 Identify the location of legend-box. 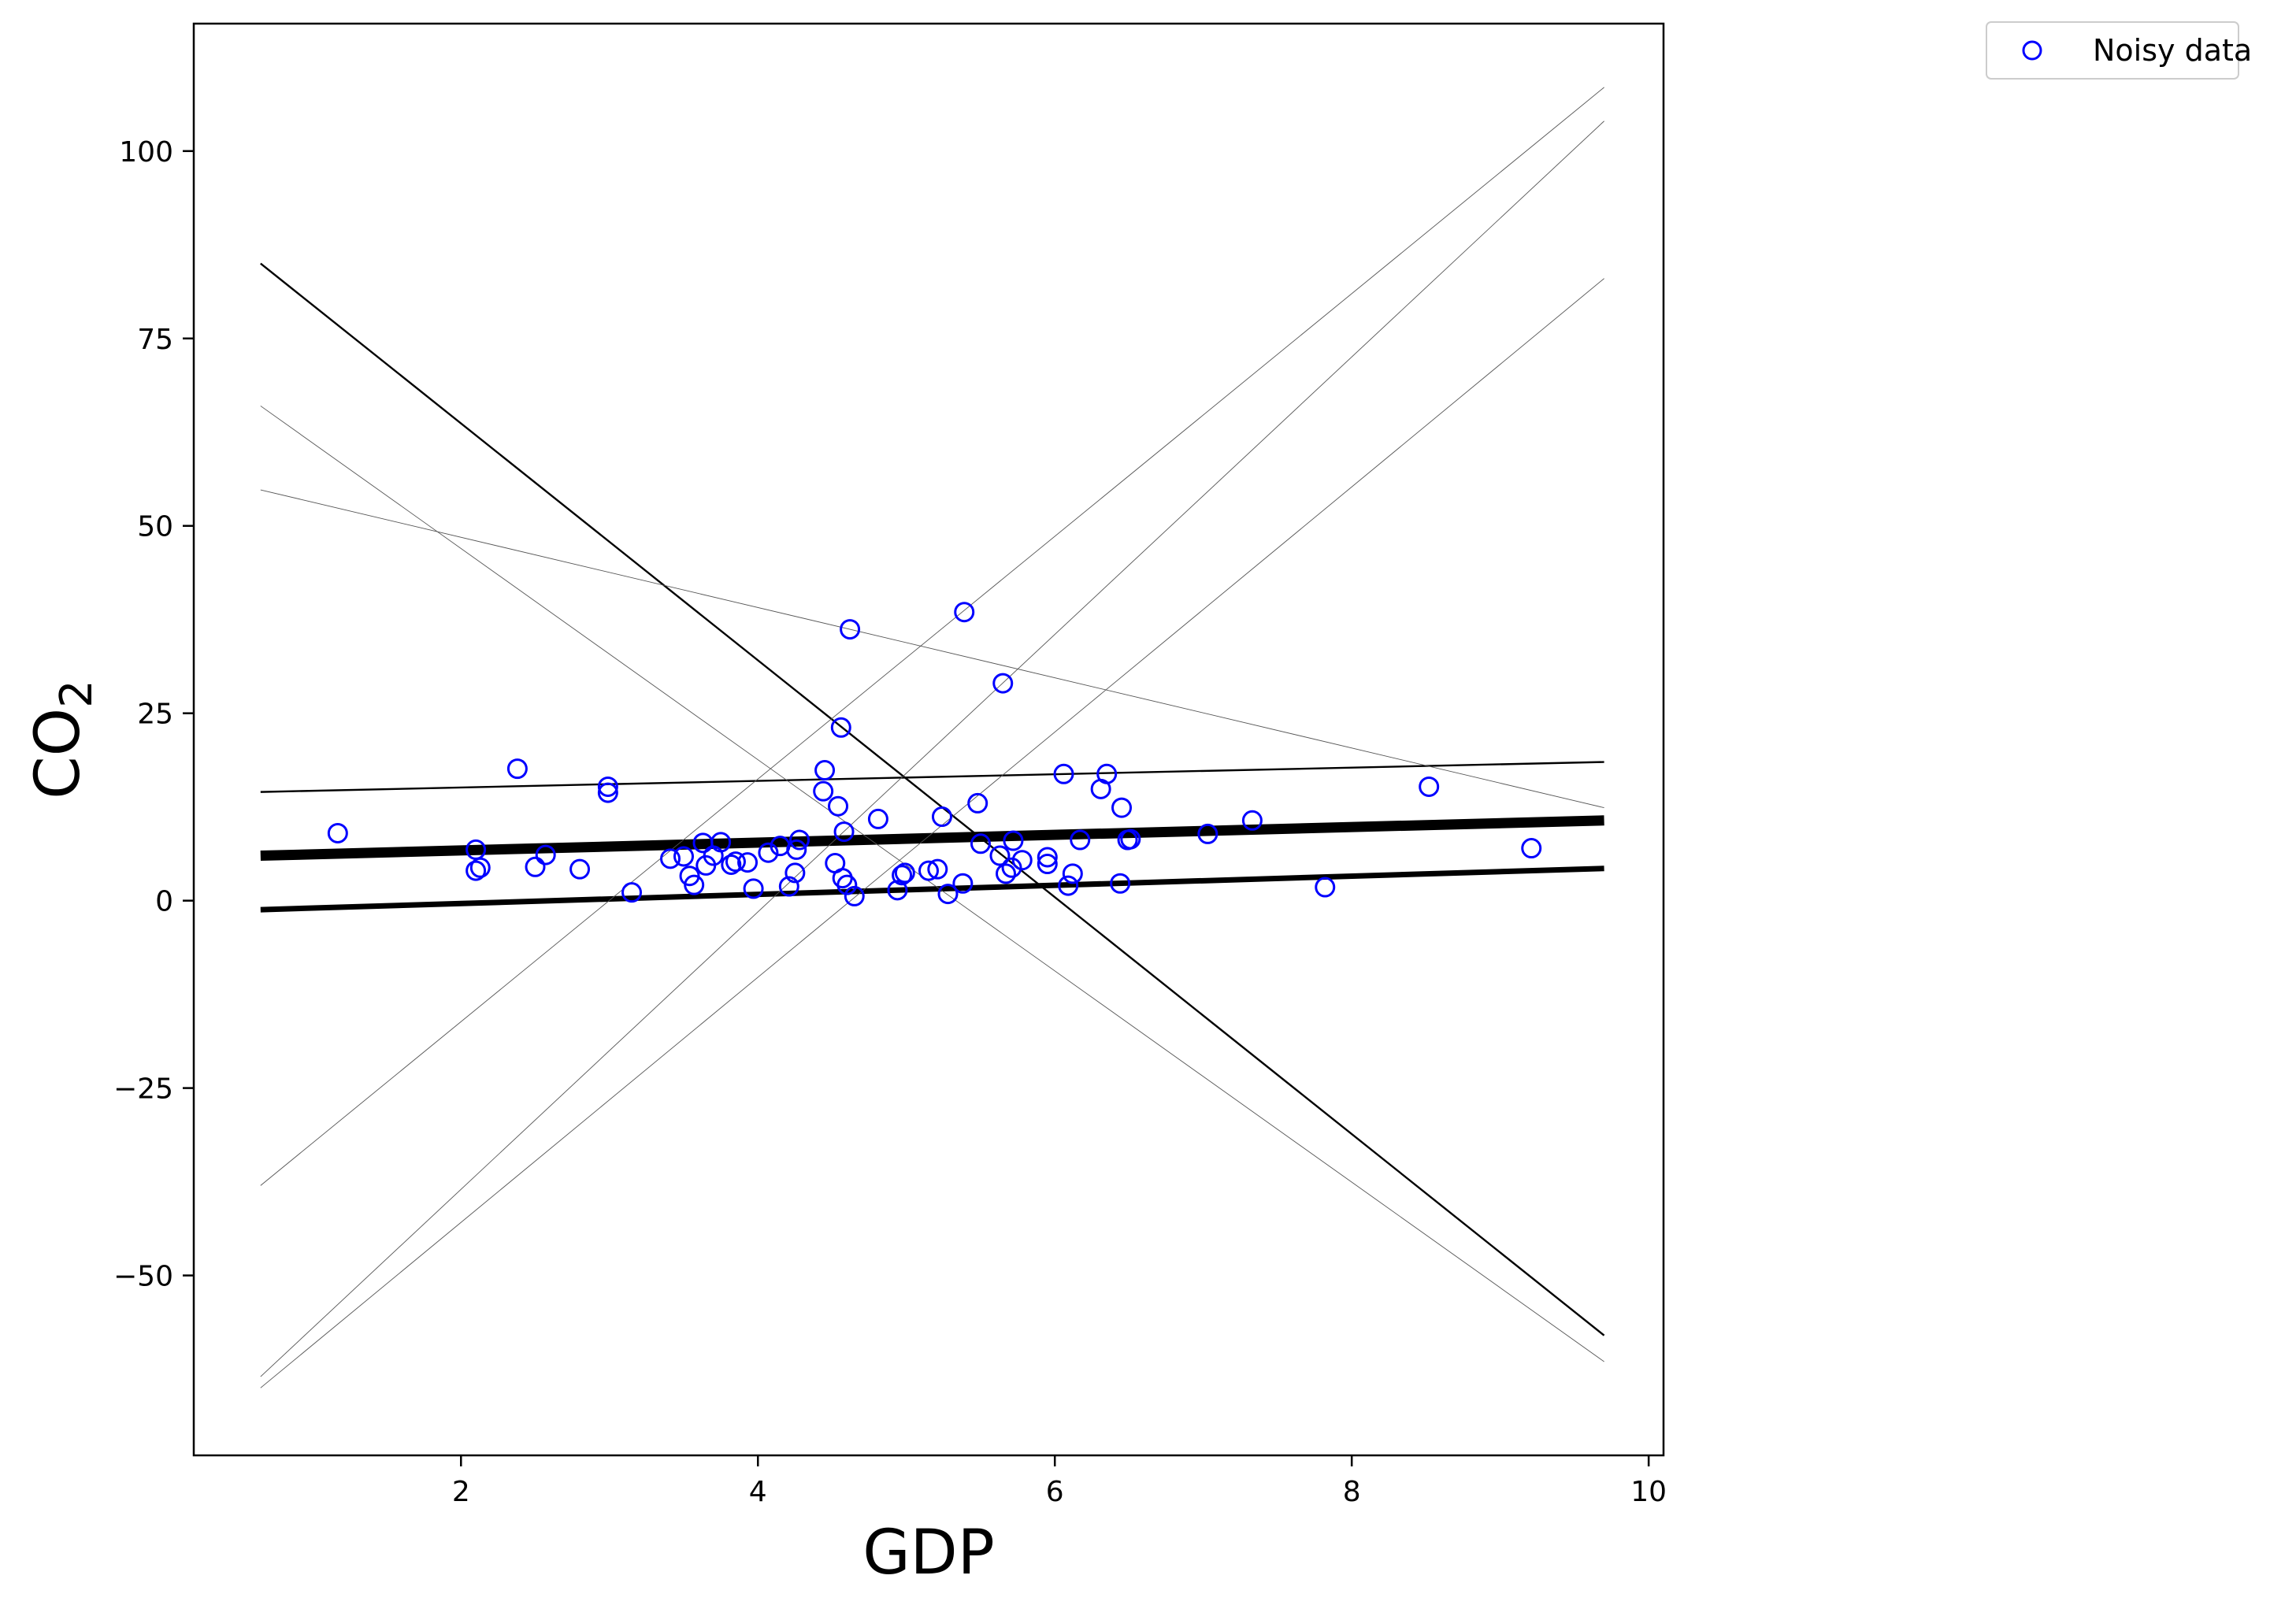
(2112, 50).